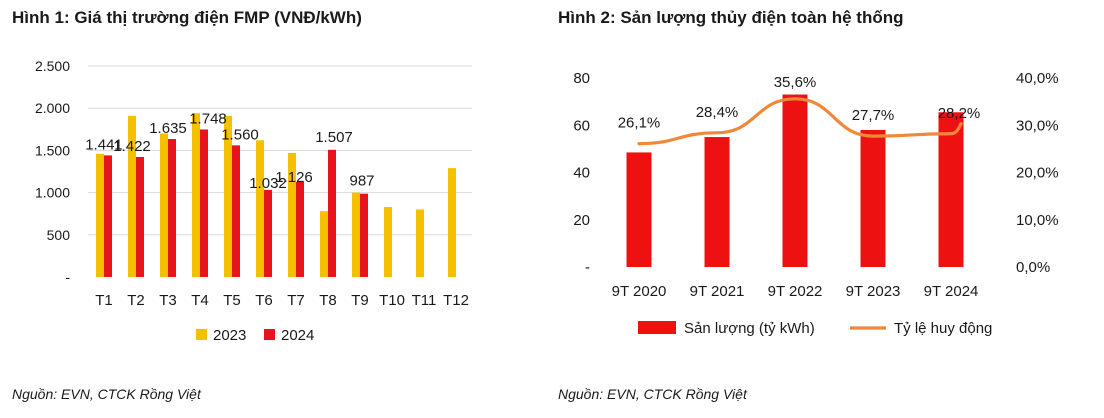  Describe the element at coordinates (873, 115) in the screenshot. I see `data-label: 27,7%` at that location.